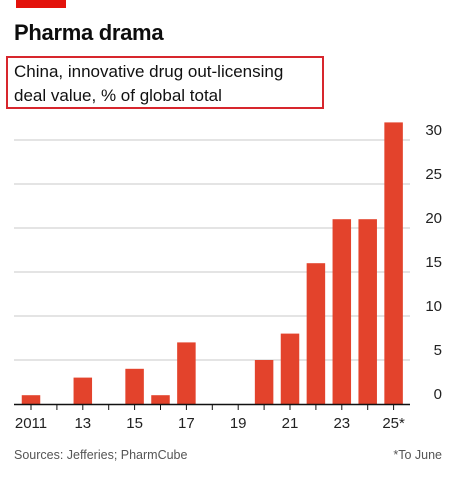 This screenshot has width=458, height=480. What do you see at coordinates (438, 350) in the screenshot?
I see `y-tick-label: 5` at bounding box center [438, 350].